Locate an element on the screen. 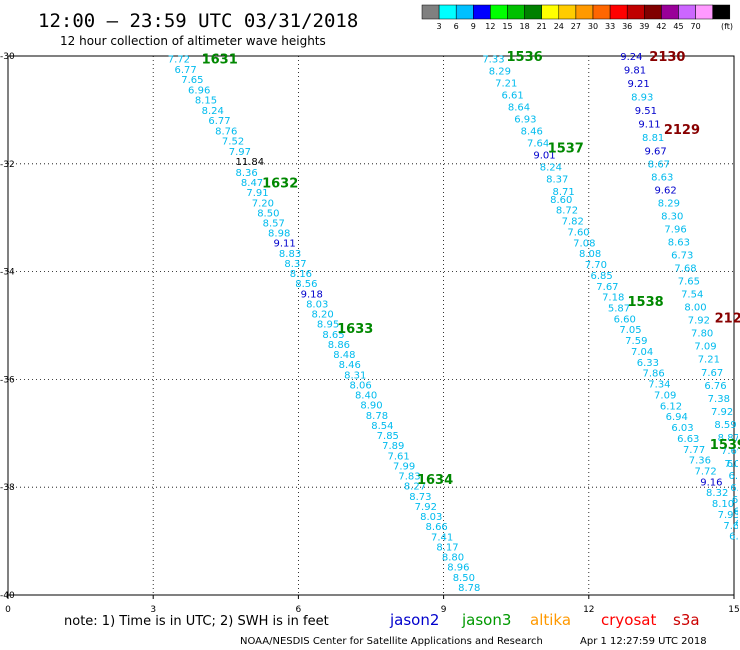 The height and width of the screenshot is (650, 740). wave-height-value: 6.93 is located at coordinates (525, 120).